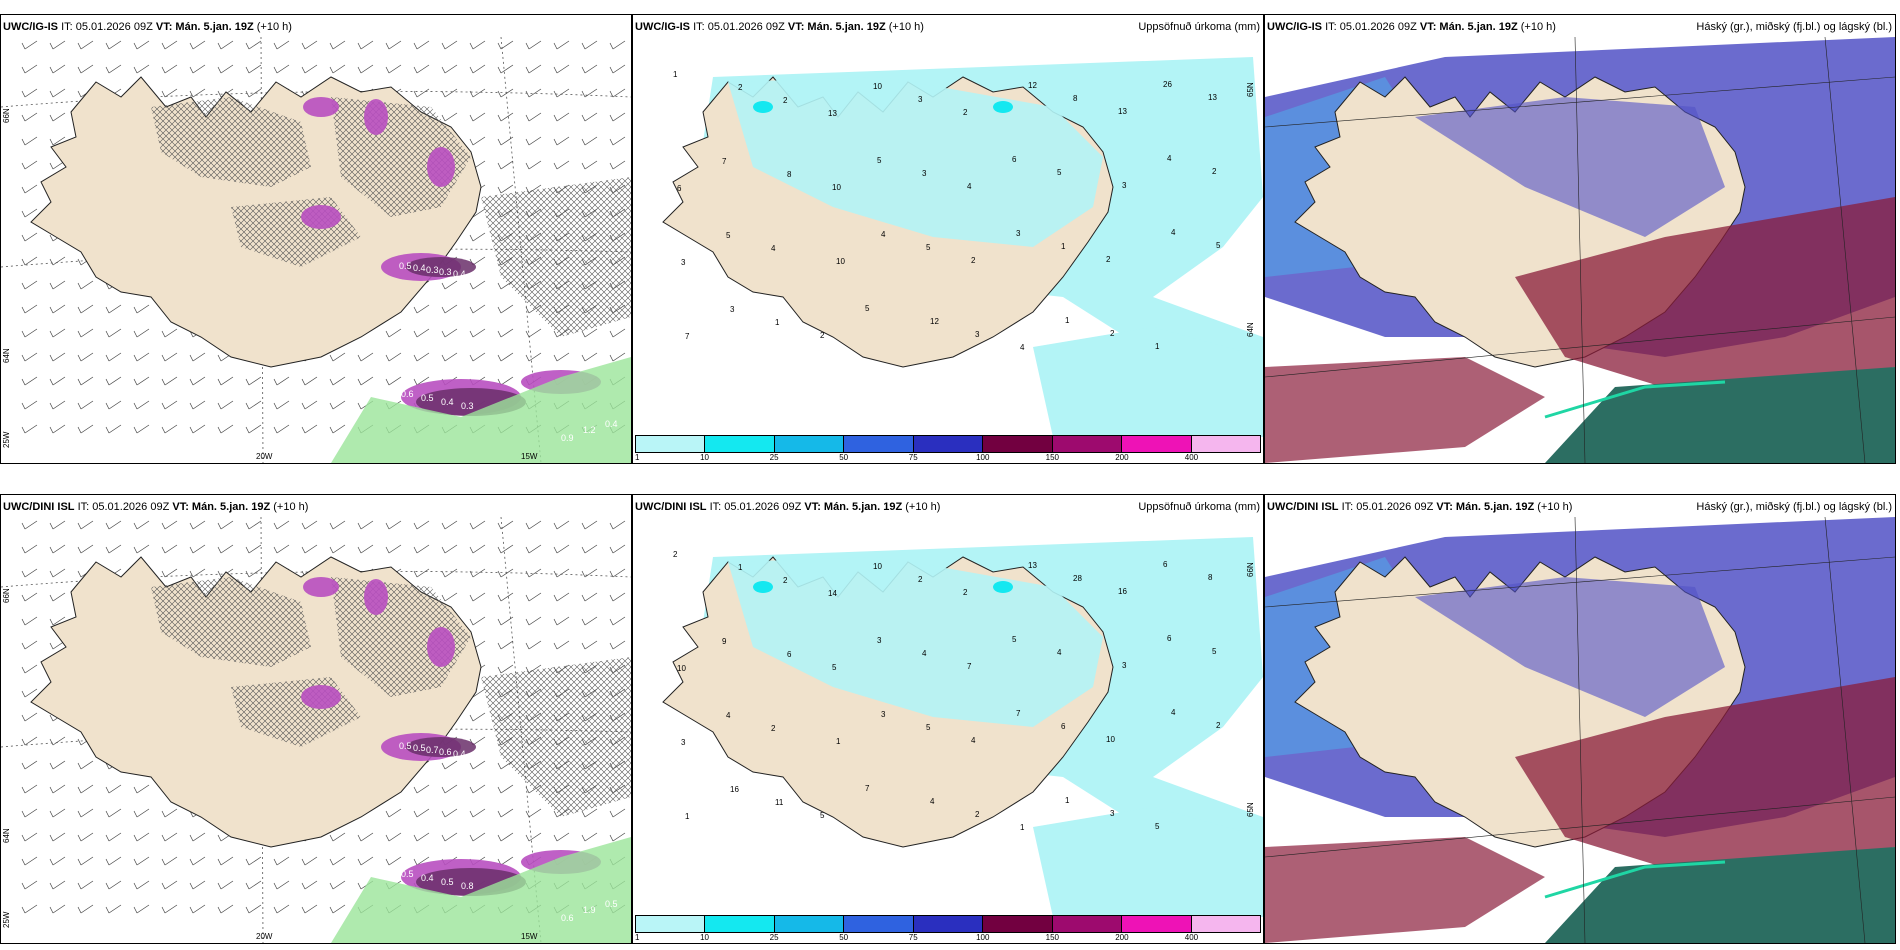 The height and width of the screenshot is (950, 1900). What do you see at coordinates (445, 752) in the screenshot?
I see `precip-value-label: 0.6` at bounding box center [445, 752].